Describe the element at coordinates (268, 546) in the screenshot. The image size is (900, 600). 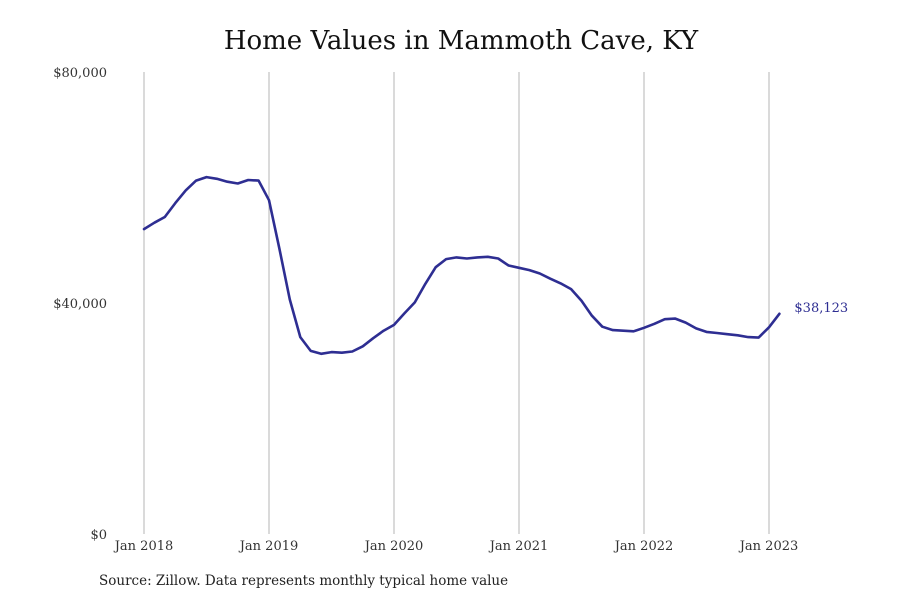
I see `x-tick-label: Jan 2019` at that location.